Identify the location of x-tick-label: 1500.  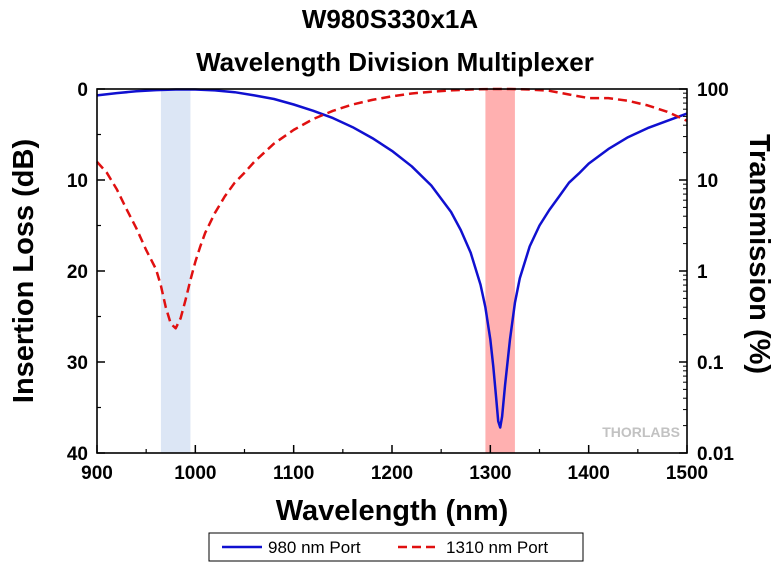
(687, 473).